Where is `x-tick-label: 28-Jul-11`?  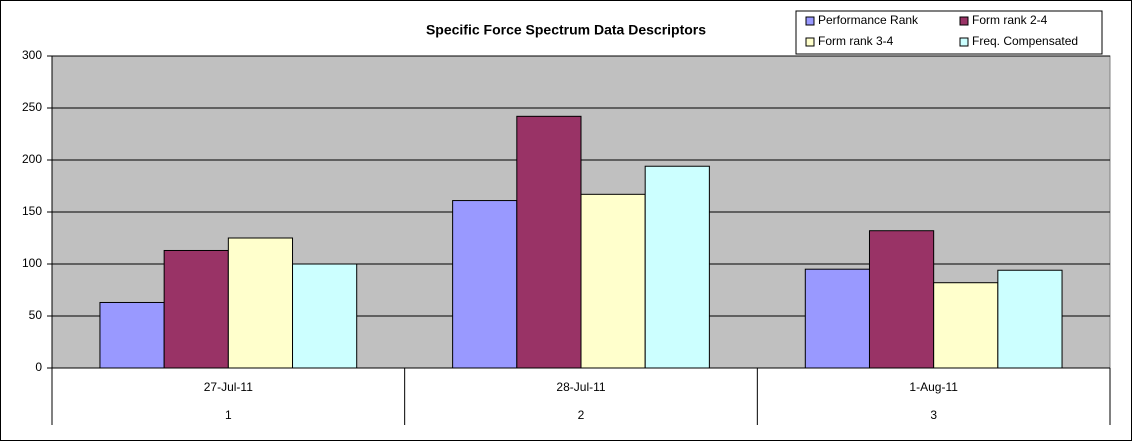 x-tick-label: 28-Jul-11 is located at coordinates (580, 387).